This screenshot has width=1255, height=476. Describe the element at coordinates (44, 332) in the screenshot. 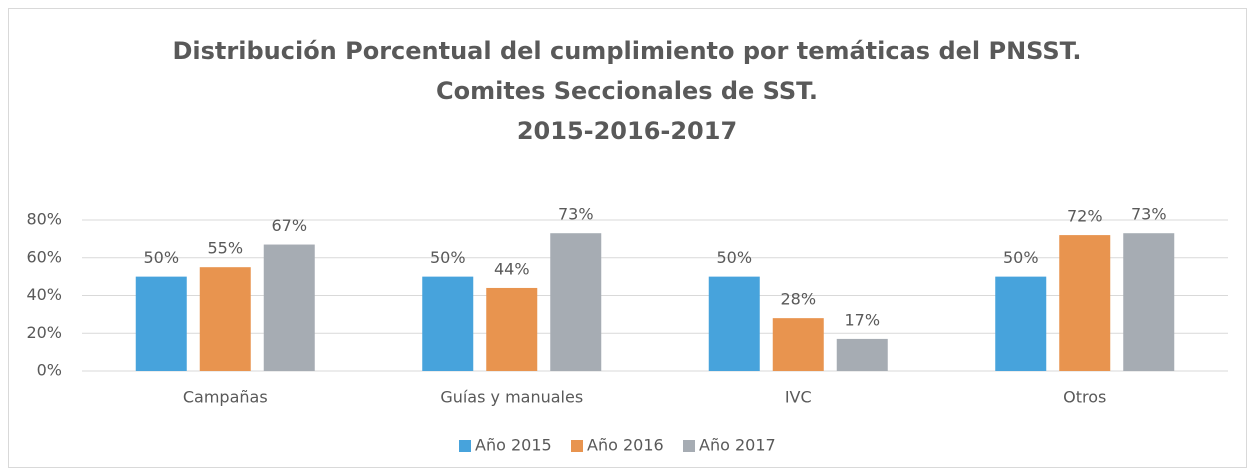

I see `y-tick-label: 20%` at that location.